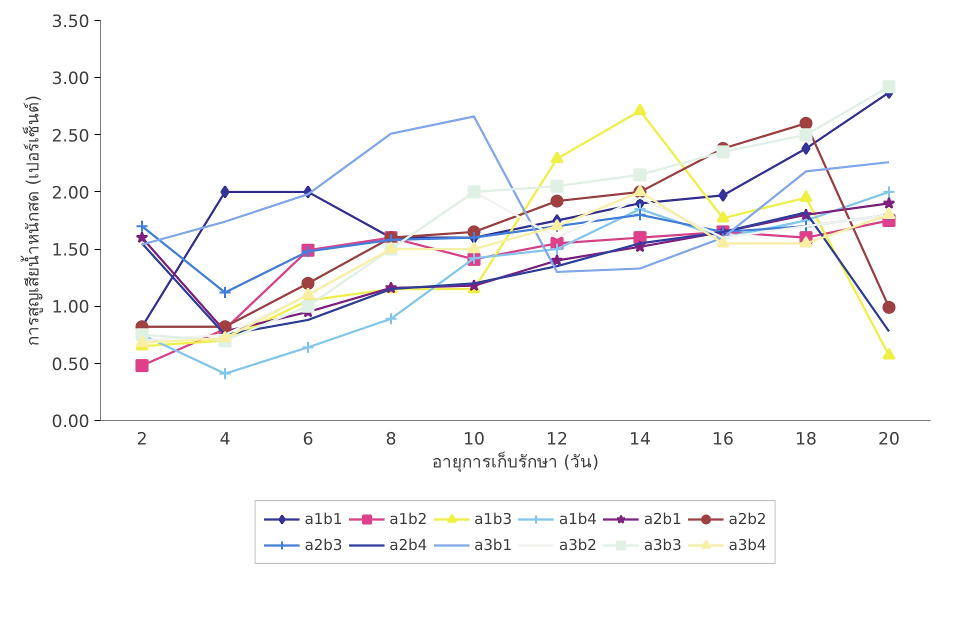 Image resolution: width=979 pixels, height=637 pixels. Describe the element at coordinates (391, 440) in the screenshot. I see `x-tick-label: 8` at that location.